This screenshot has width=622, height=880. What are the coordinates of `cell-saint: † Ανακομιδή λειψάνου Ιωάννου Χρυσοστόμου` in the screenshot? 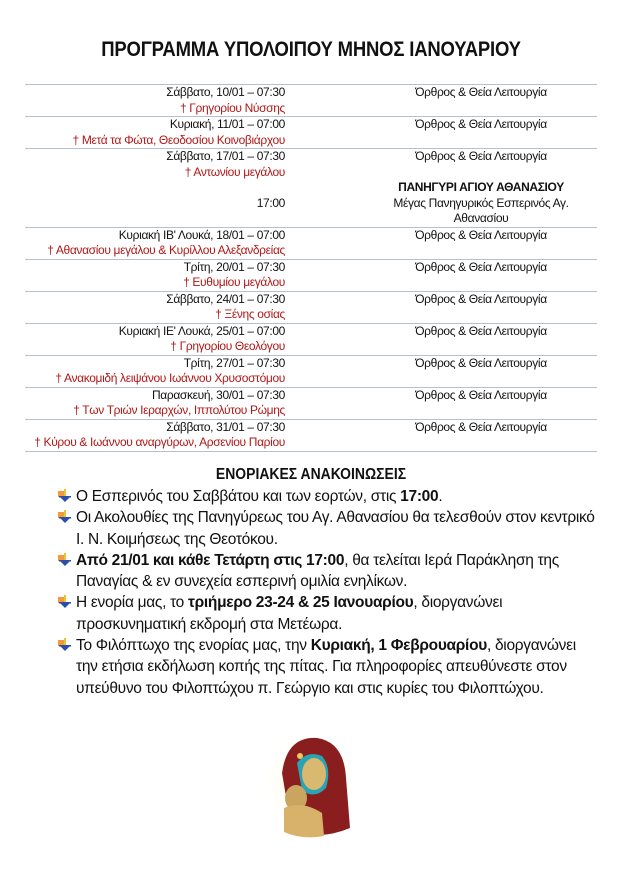 It's located at (170, 378).